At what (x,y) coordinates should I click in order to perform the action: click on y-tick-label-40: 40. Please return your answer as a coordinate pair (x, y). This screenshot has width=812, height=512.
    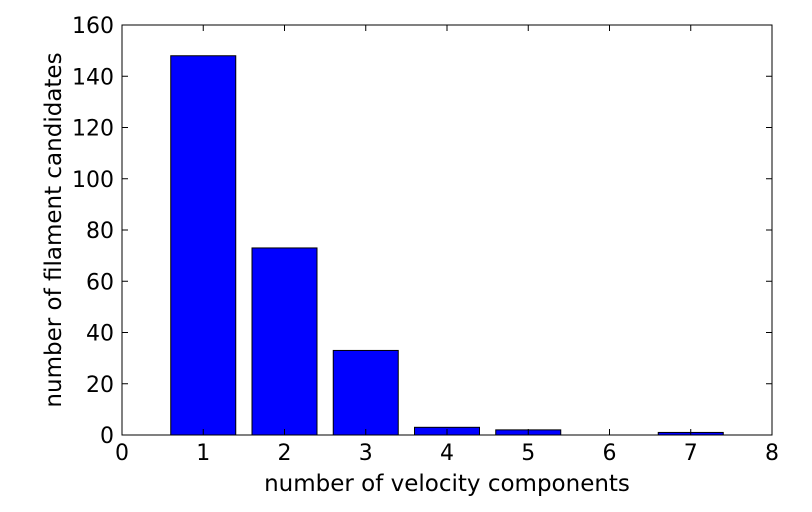
    Looking at the image, I should click on (100, 334).